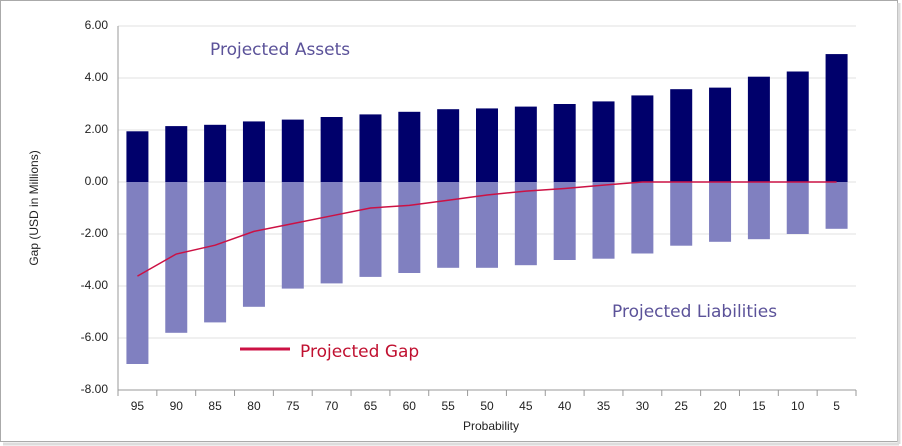 The width and height of the screenshot is (902, 446). I want to click on y-tick-label: -2.00, so click(95, 233).